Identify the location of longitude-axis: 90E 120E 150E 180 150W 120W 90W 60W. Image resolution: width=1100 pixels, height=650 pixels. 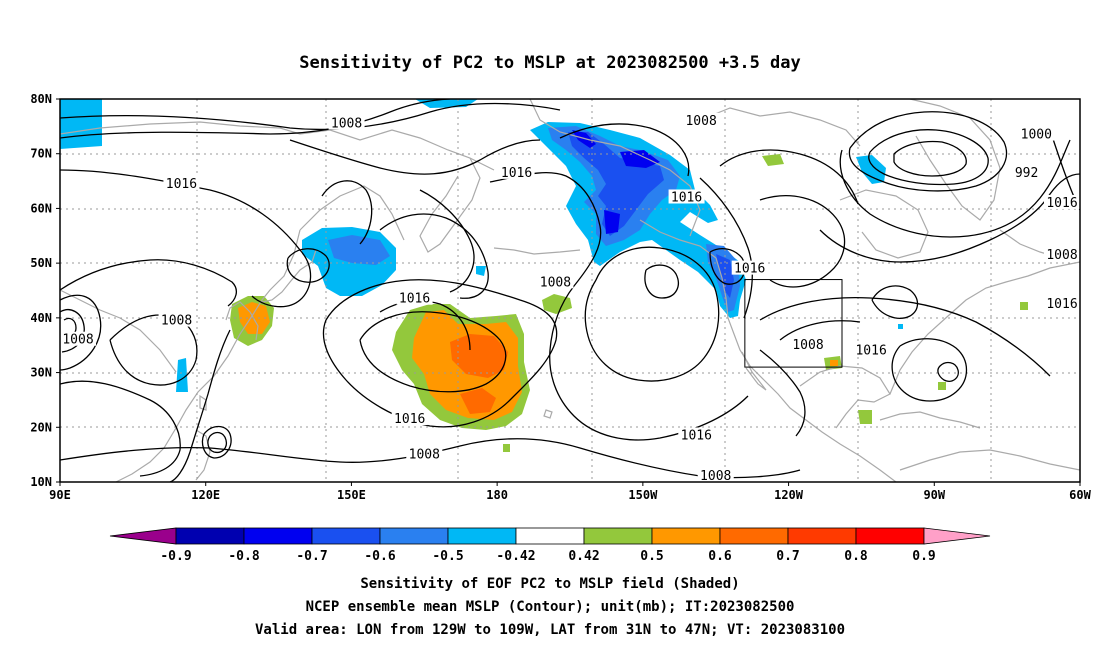
(570, 492).